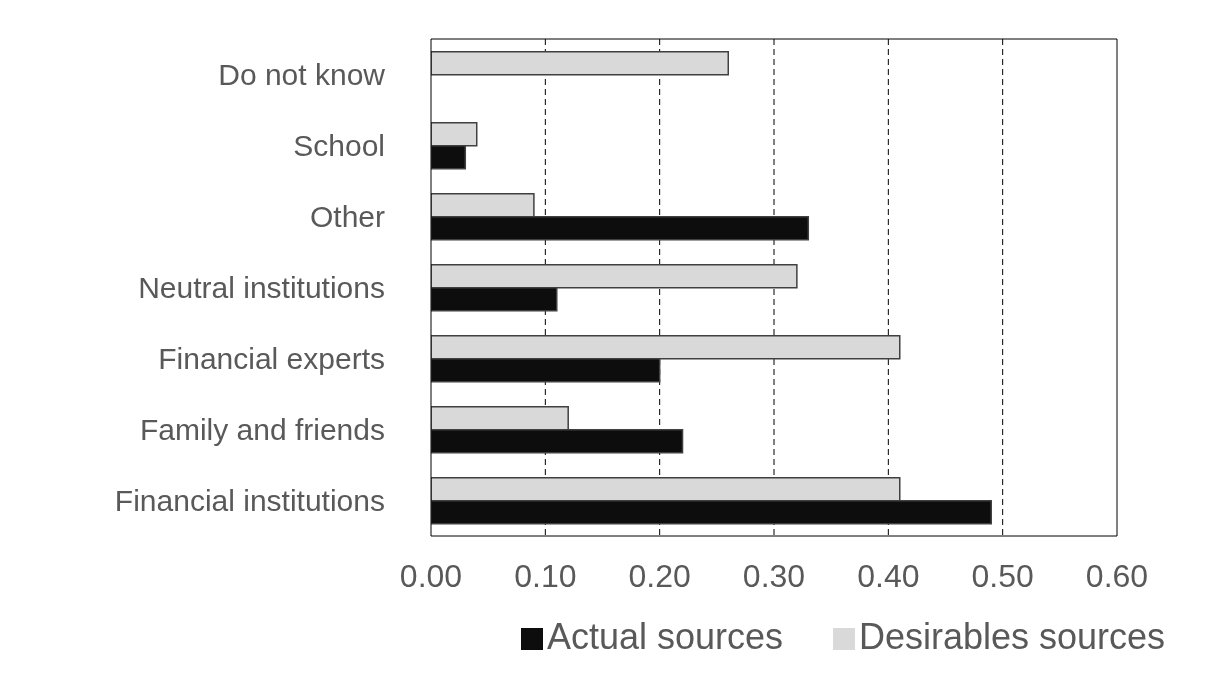  Describe the element at coordinates (1012, 636) in the screenshot. I see `legend-label: Desirables sources` at that location.